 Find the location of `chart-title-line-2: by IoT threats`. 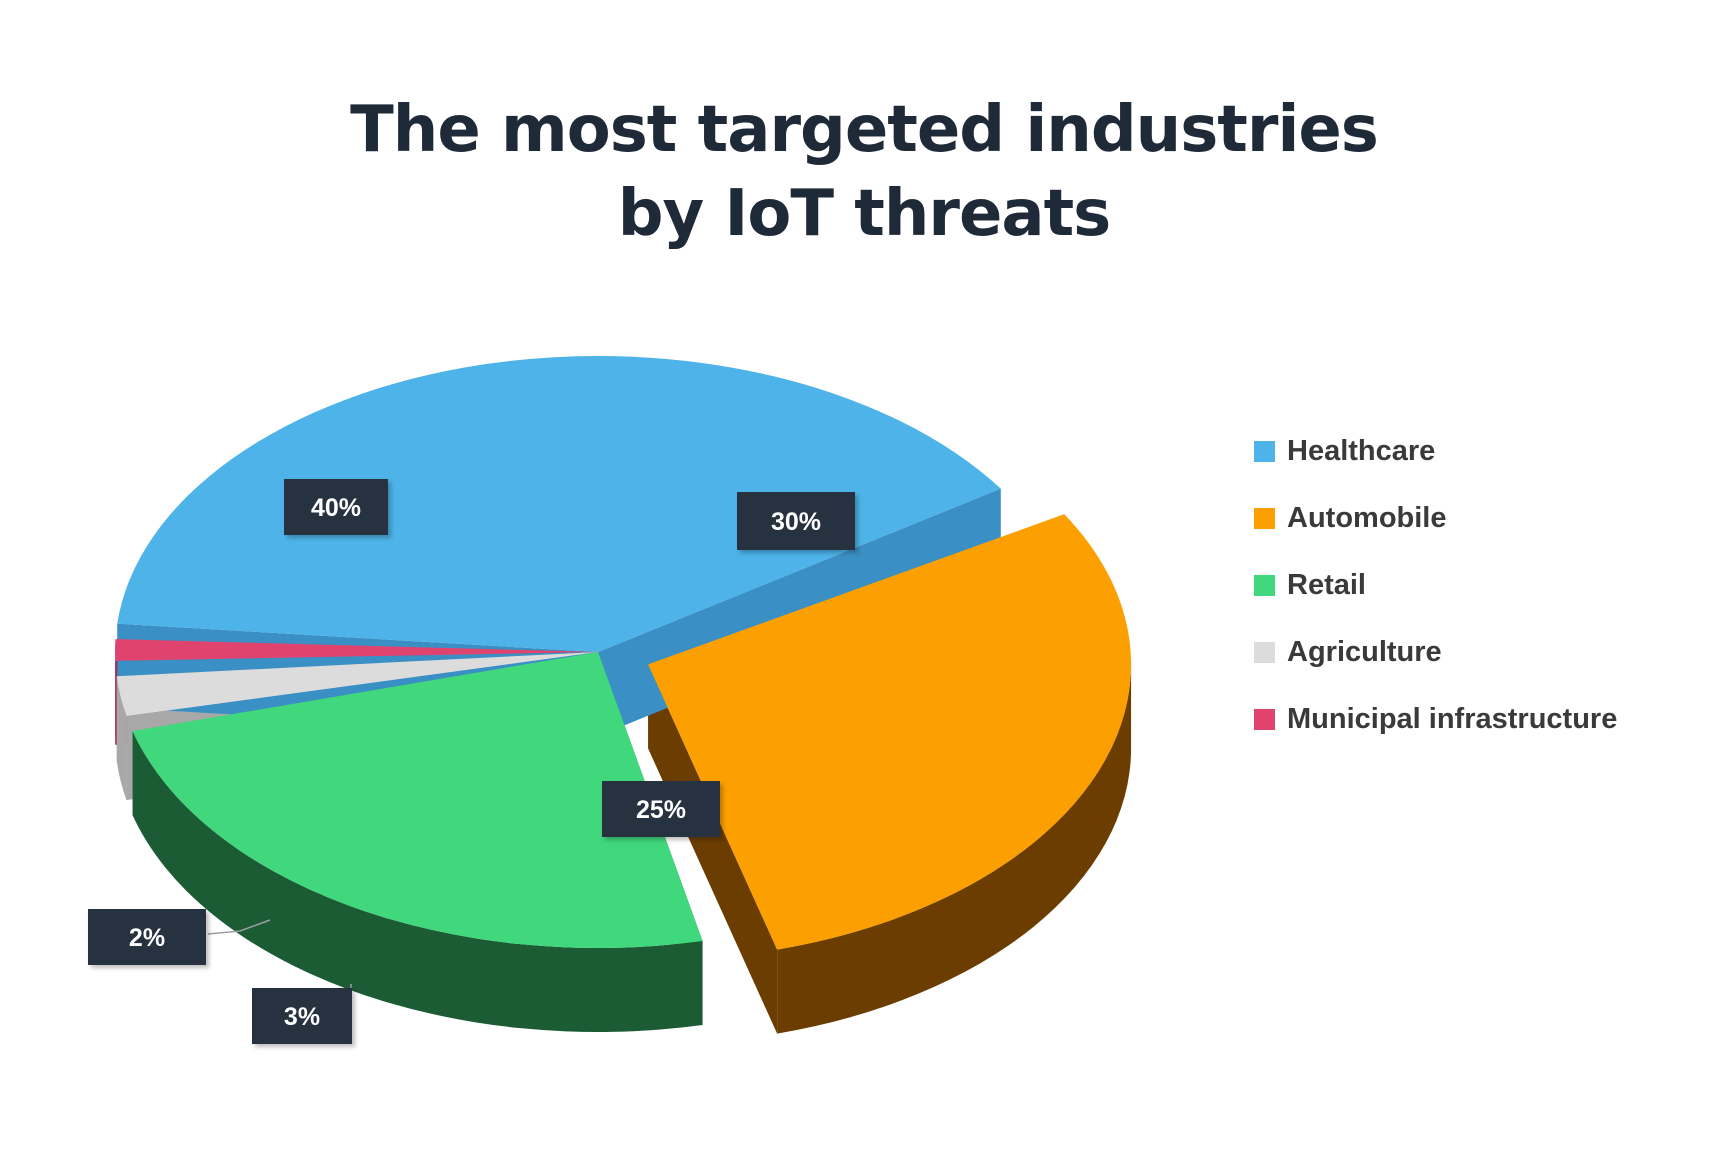

chart-title-line-2: by IoT threats is located at coordinates (864, 214).